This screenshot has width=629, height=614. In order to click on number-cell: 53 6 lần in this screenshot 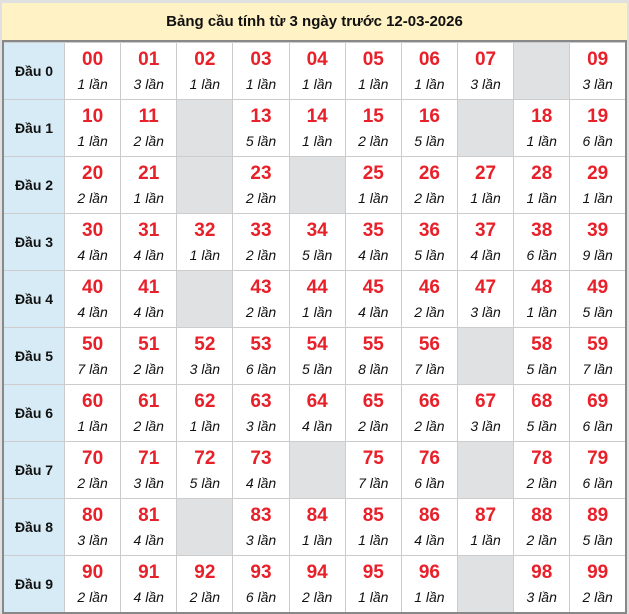, I will do `click(261, 356)`.